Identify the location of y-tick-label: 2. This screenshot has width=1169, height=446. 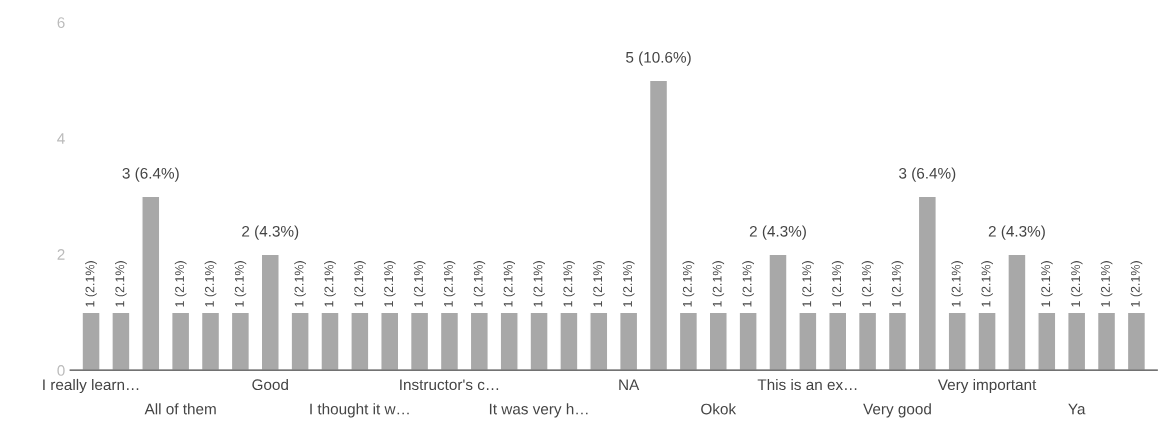
(61, 254).